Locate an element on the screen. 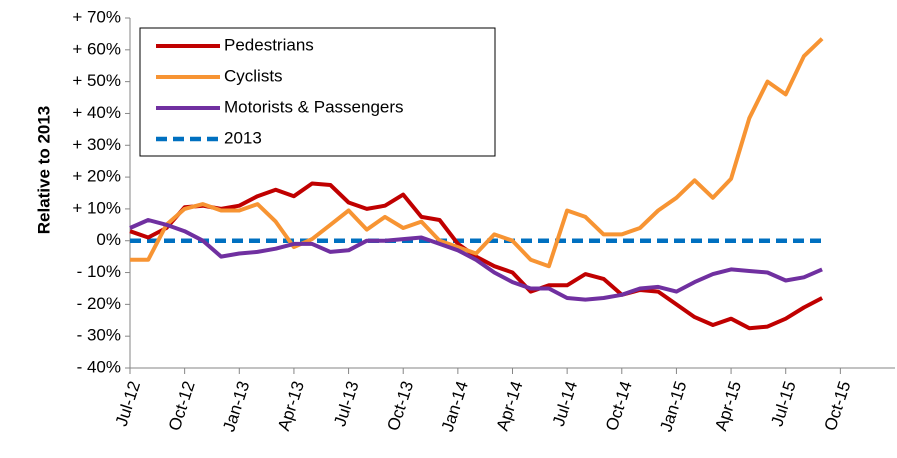 The image size is (897, 458). x-tick-label: Jul-12 is located at coordinates (128, 404).